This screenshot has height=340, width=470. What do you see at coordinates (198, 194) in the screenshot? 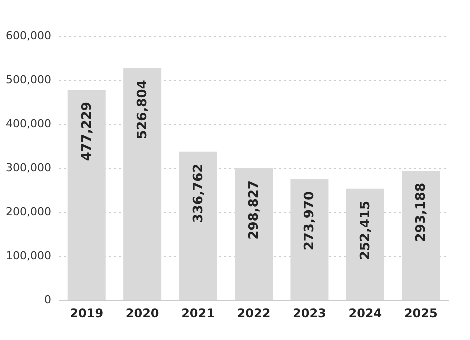
I see `data-label: 336,762` at bounding box center [198, 194].